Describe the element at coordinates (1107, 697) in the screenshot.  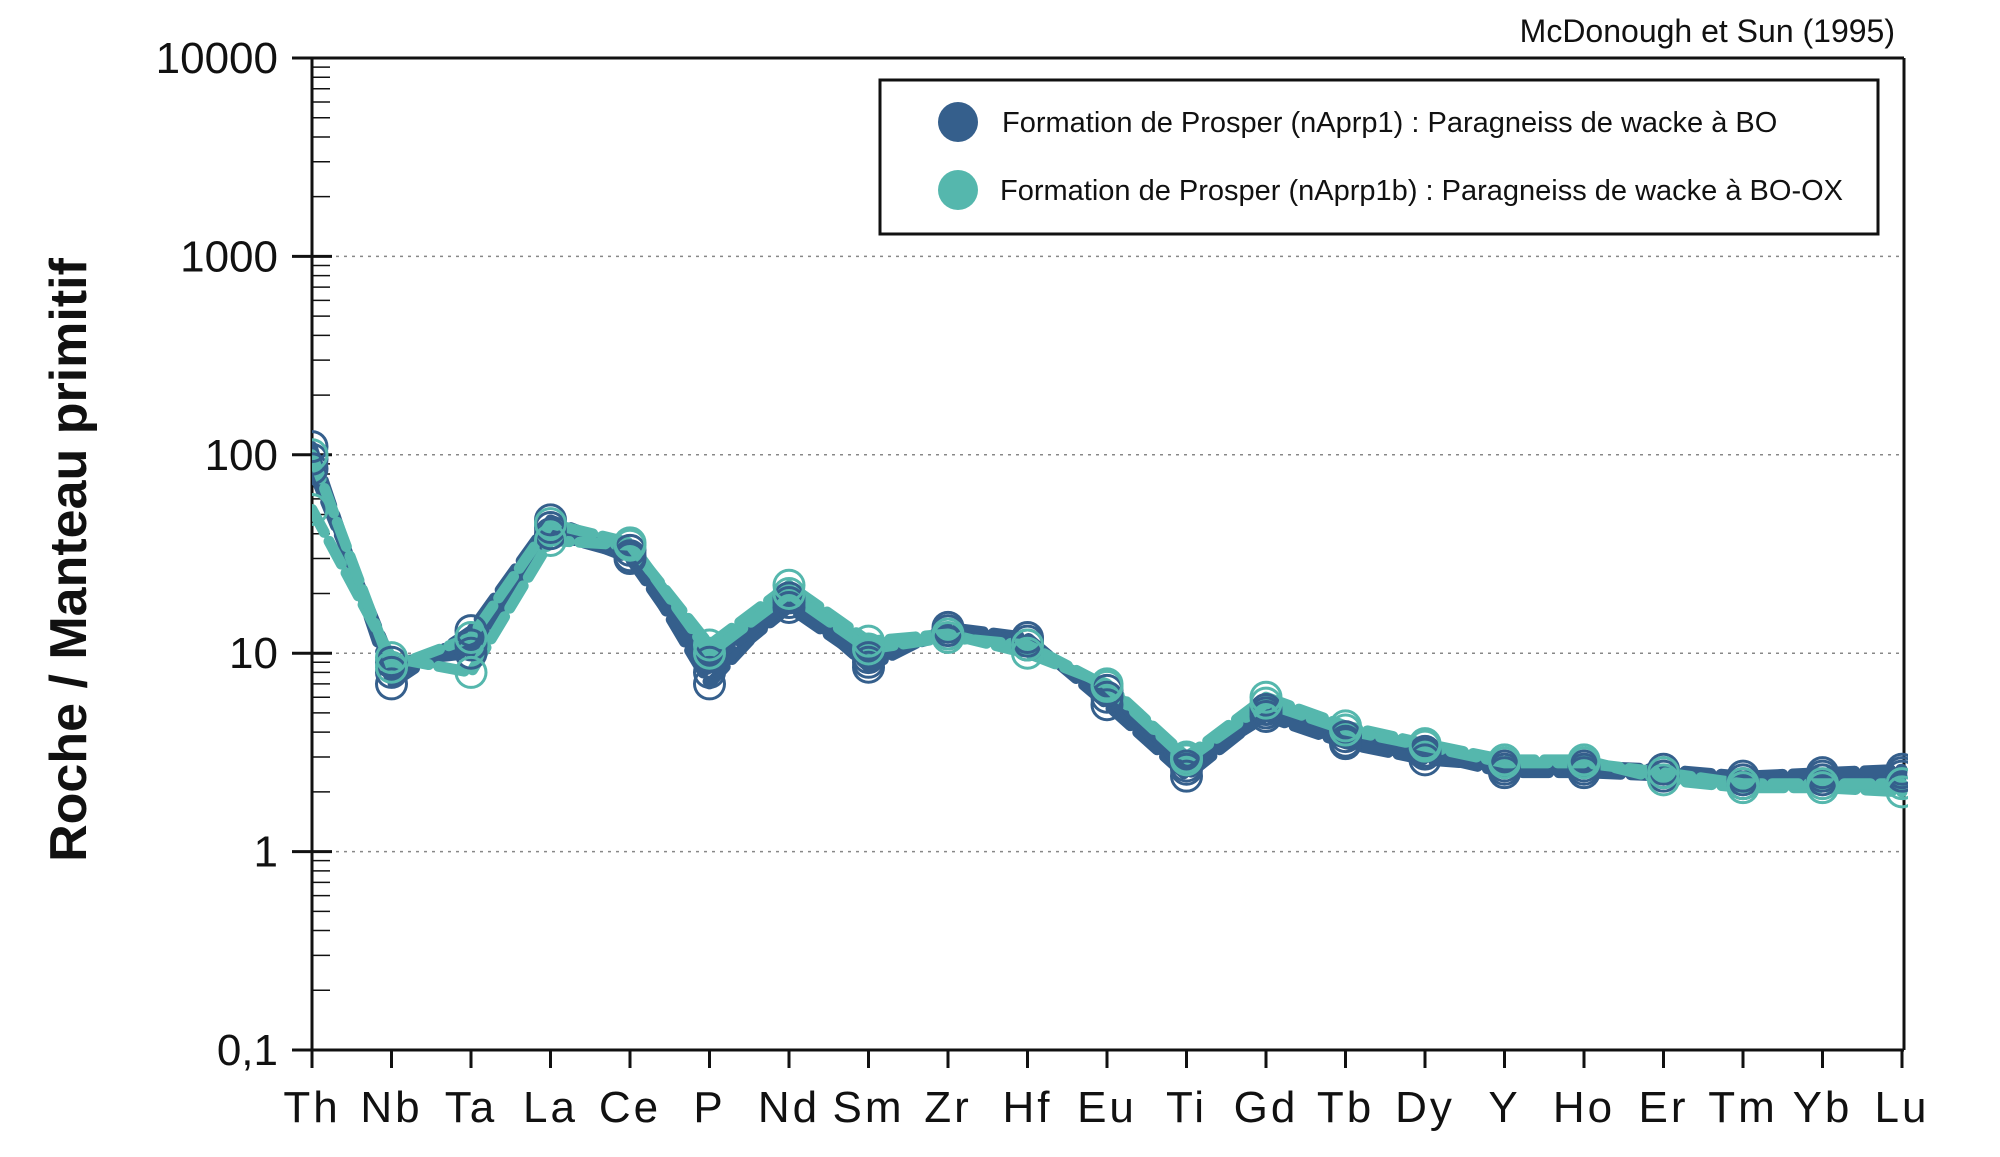
I see `point-s1-Eu` at that location.